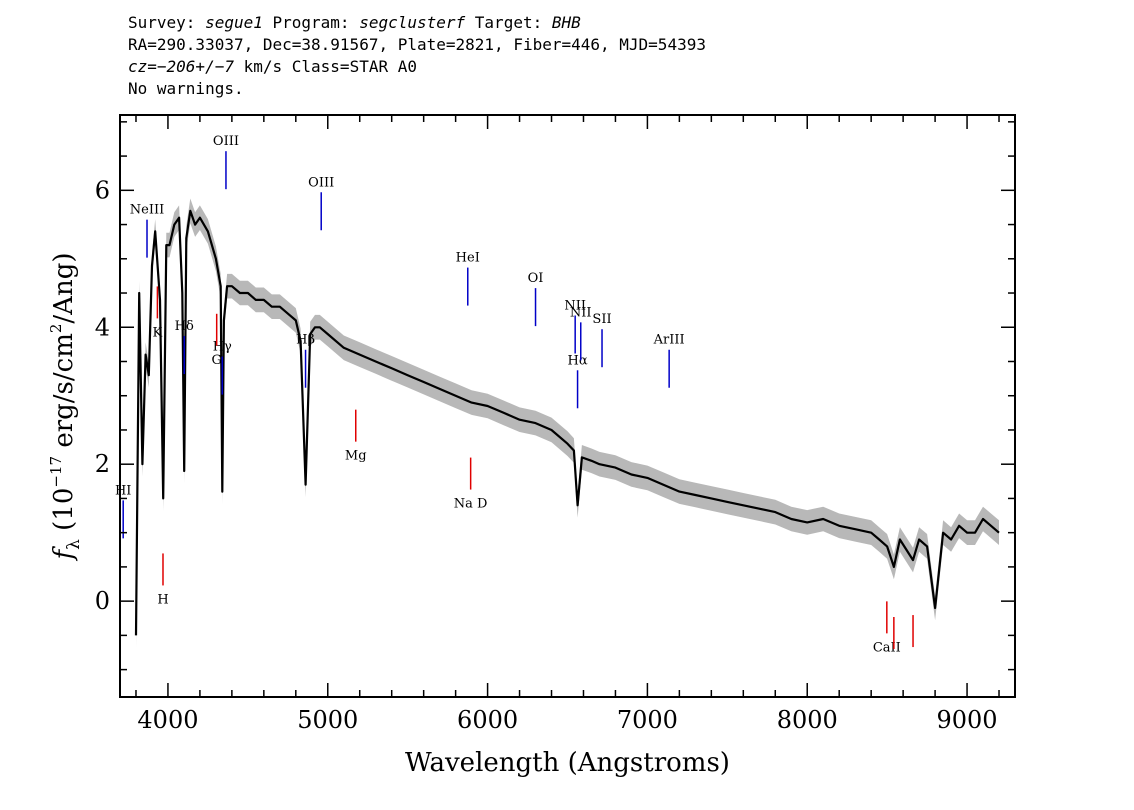 Image resolution: width=1134 pixels, height=810 pixels. I want to click on x-axis-title: Wavelength (Angstroms), so click(567, 763).